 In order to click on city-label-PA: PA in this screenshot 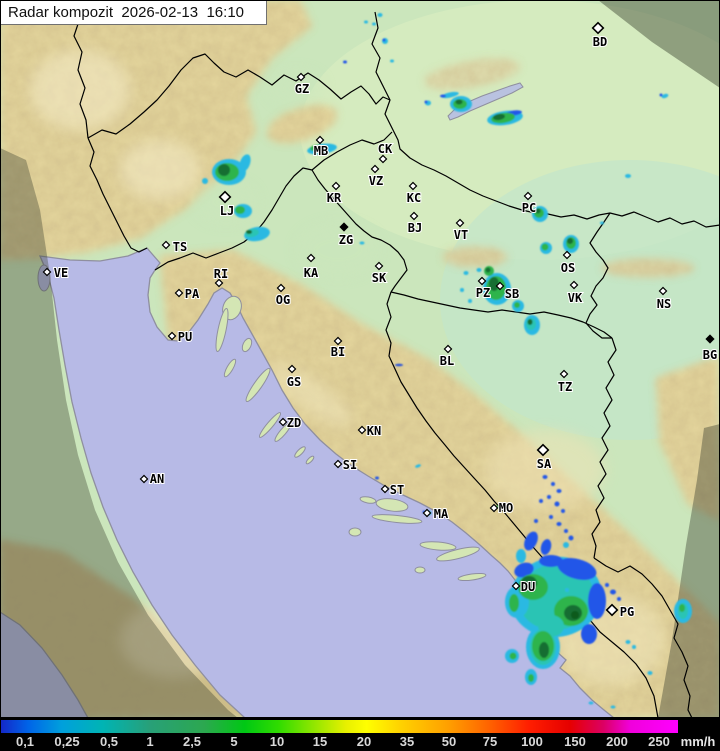, I will do `click(192, 294)`.